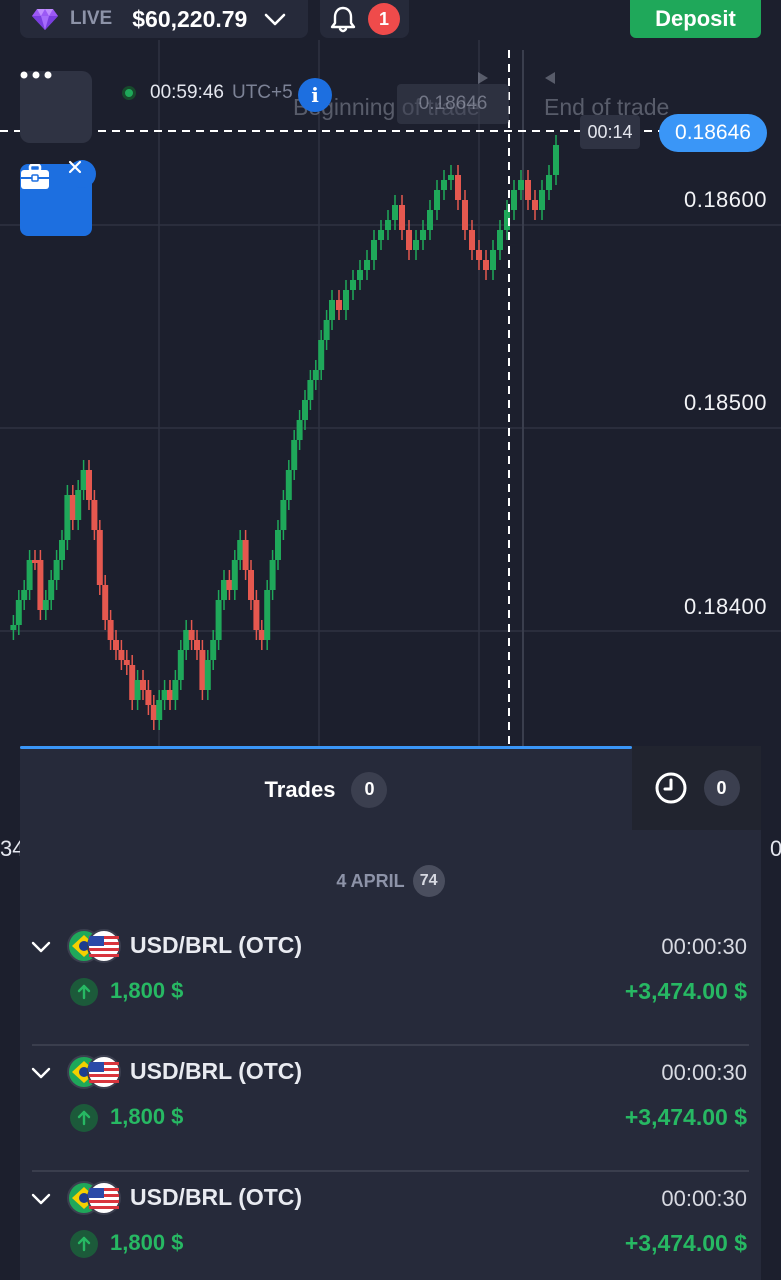  Describe the element at coordinates (326, 789) in the screenshot. I see `tab-trades: Trades 0` at that location.